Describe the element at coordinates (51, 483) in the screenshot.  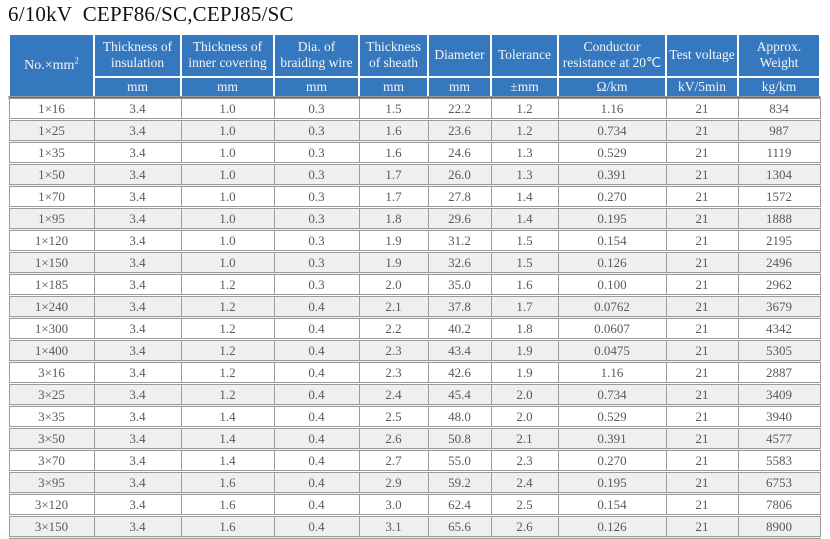
I see `size-cell: 3×95` at that location.